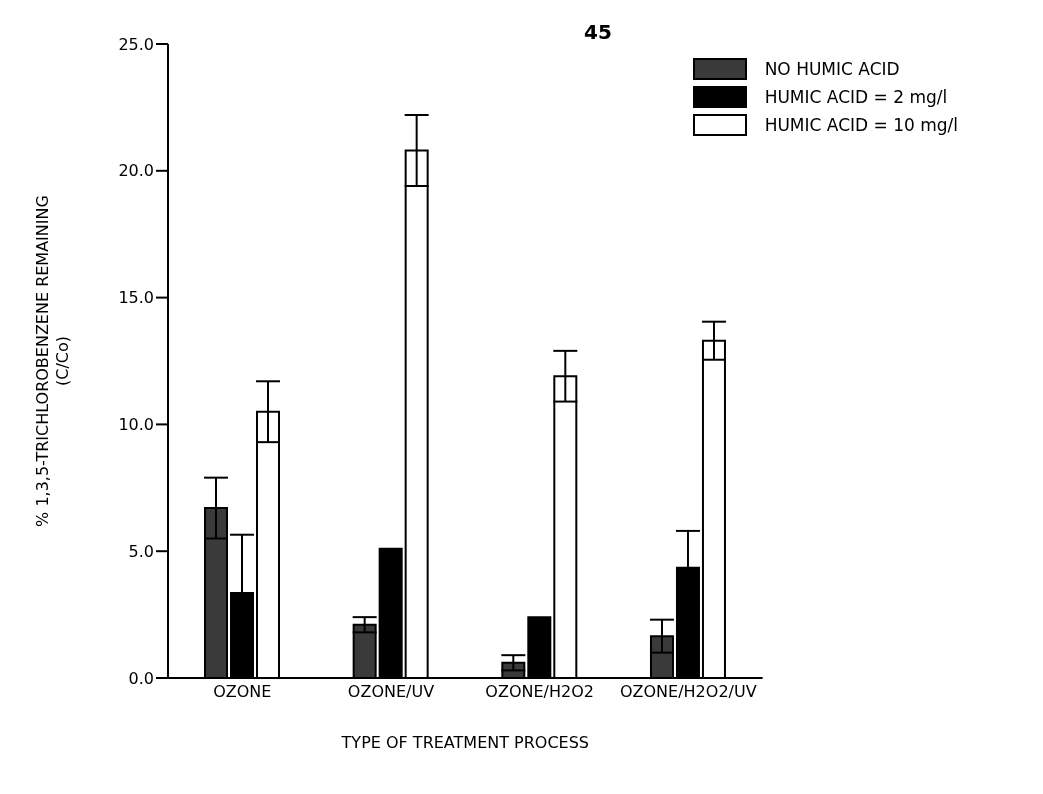  I want to click on chart-title: 45, so click(598, 32).